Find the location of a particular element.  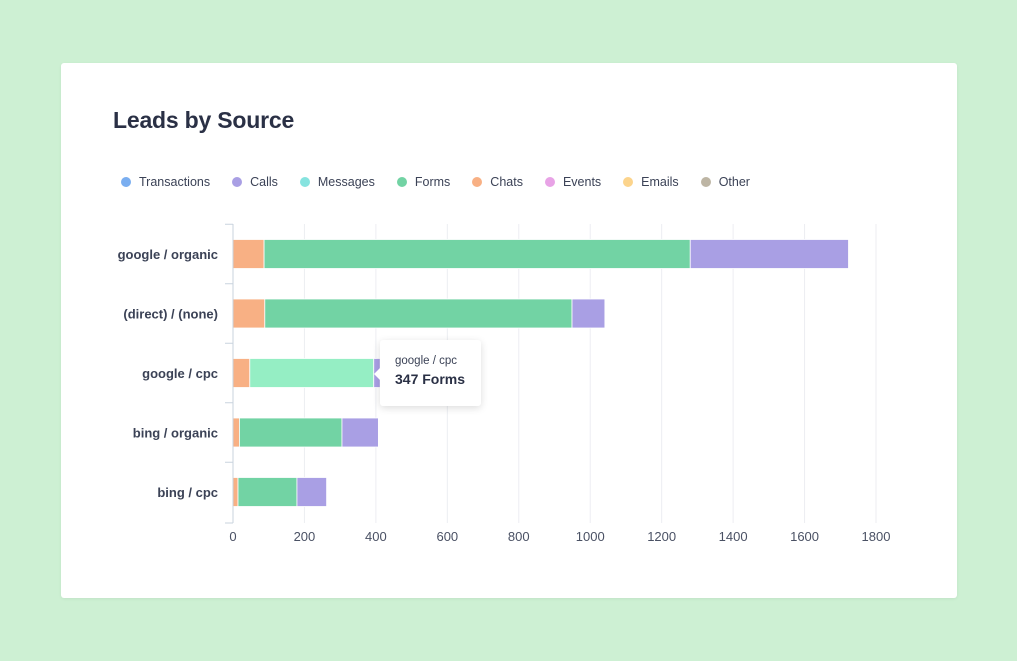

legend-dot-transactions is located at coordinates (126, 182).